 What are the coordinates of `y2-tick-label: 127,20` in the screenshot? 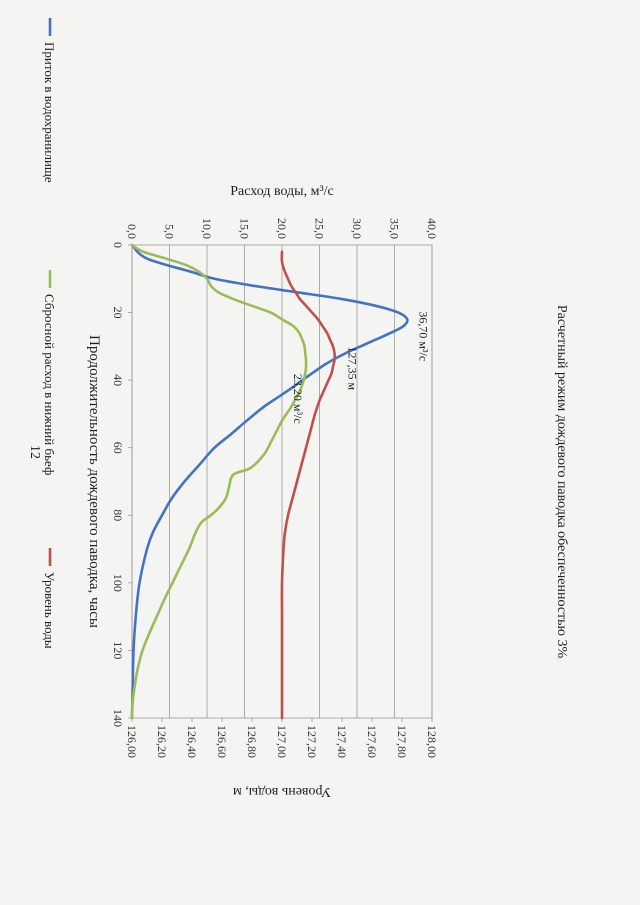 It's located at (312, 741).